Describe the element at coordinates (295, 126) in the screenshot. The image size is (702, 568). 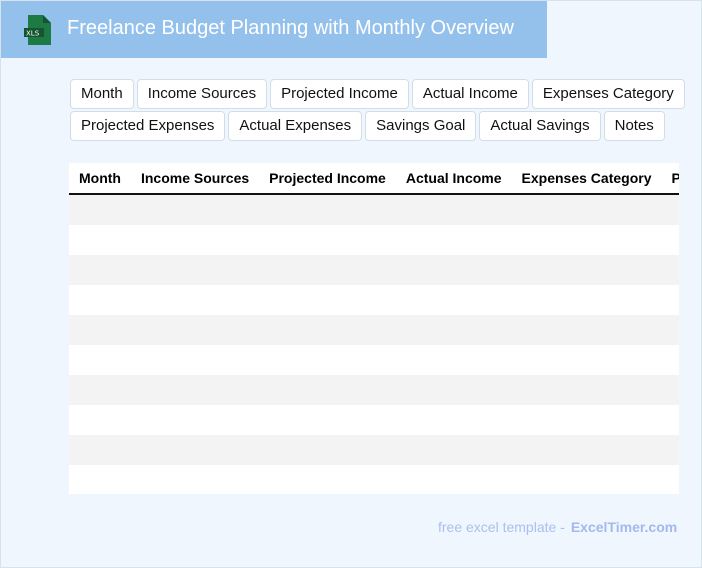
I see `tag-button: Actual Expenses` at that location.